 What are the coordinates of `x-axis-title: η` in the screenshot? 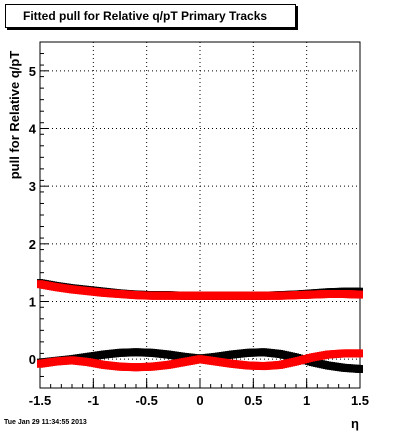 It's located at (355, 423).